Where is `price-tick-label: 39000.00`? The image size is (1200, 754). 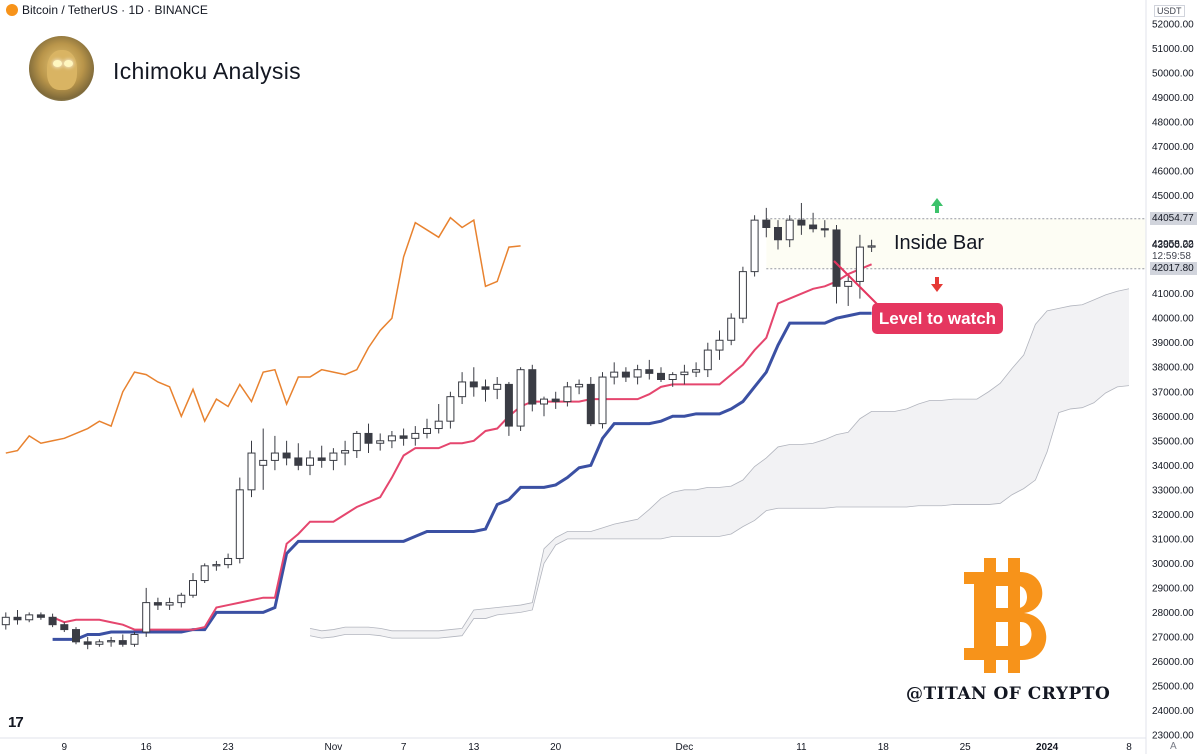
price-tick-label: 39000.00 is located at coordinates (1173, 343).